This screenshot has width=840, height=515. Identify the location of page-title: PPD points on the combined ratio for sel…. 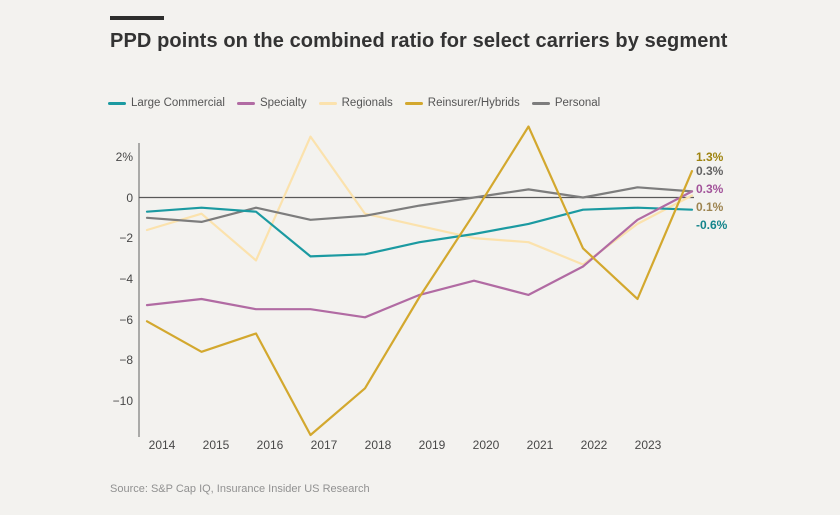
(419, 41).